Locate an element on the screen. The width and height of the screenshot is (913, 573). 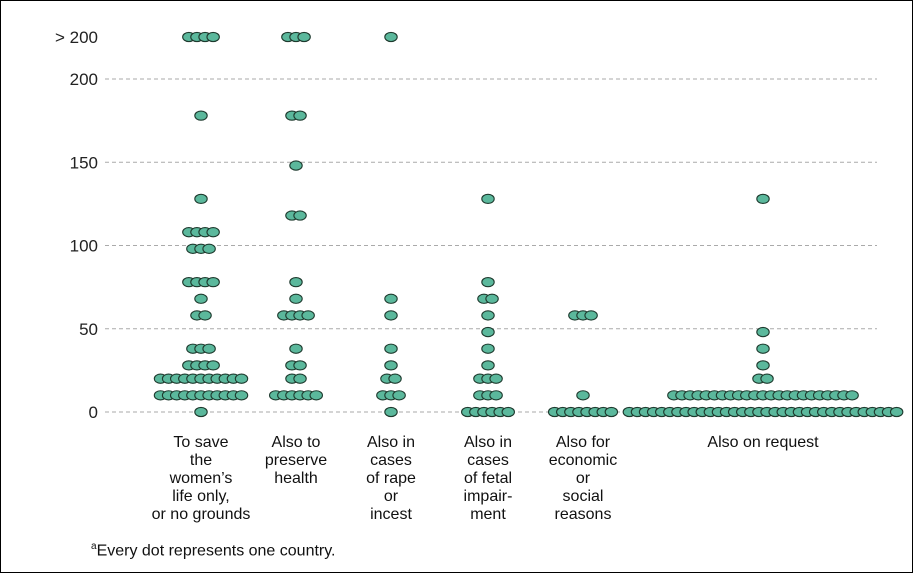
category-label-line: or no grounds is located at coordinates (201, 514).